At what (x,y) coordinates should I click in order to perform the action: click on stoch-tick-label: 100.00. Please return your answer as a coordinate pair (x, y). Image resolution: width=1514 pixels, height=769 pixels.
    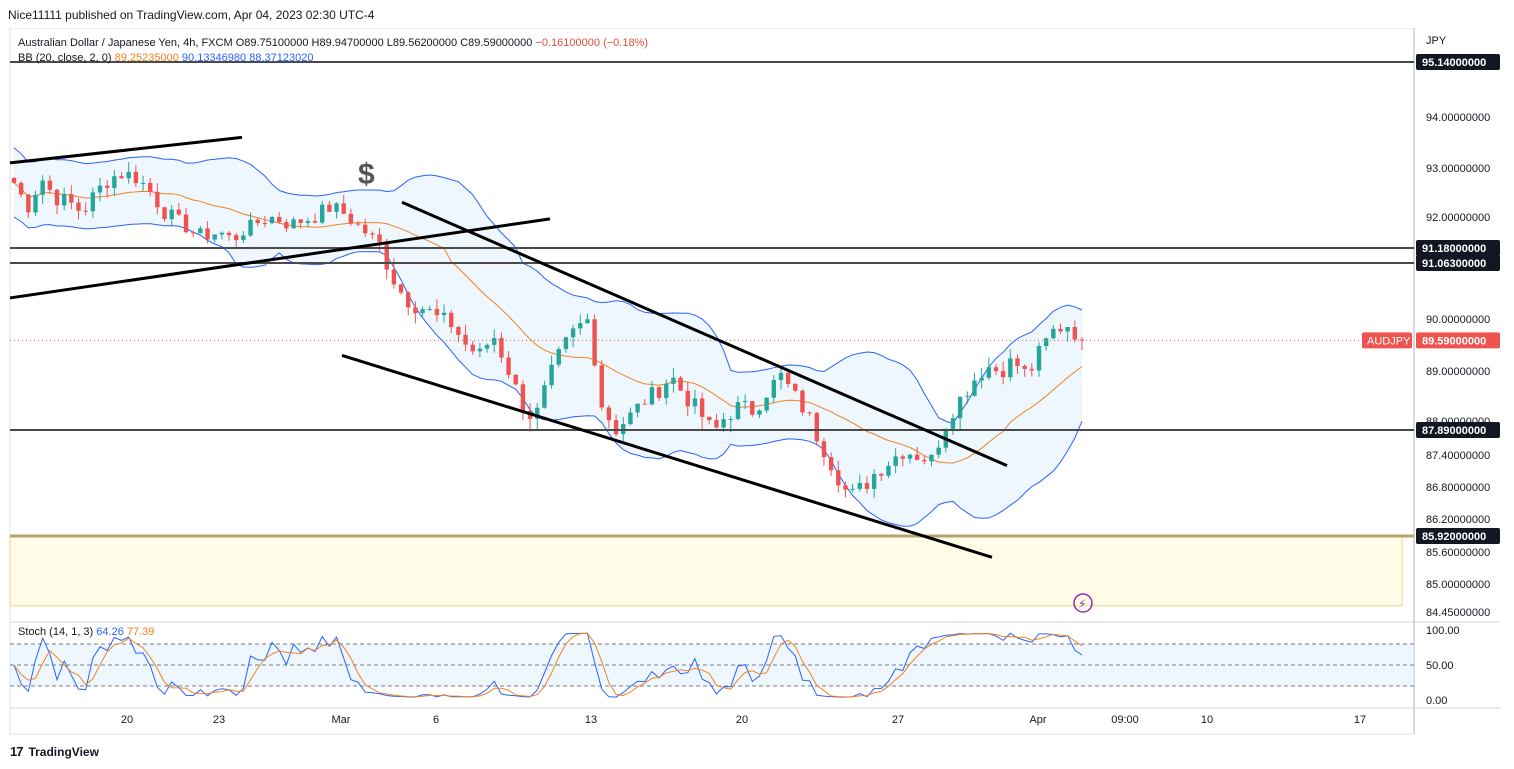
    Looking at the image, I should click on (1443, 631).